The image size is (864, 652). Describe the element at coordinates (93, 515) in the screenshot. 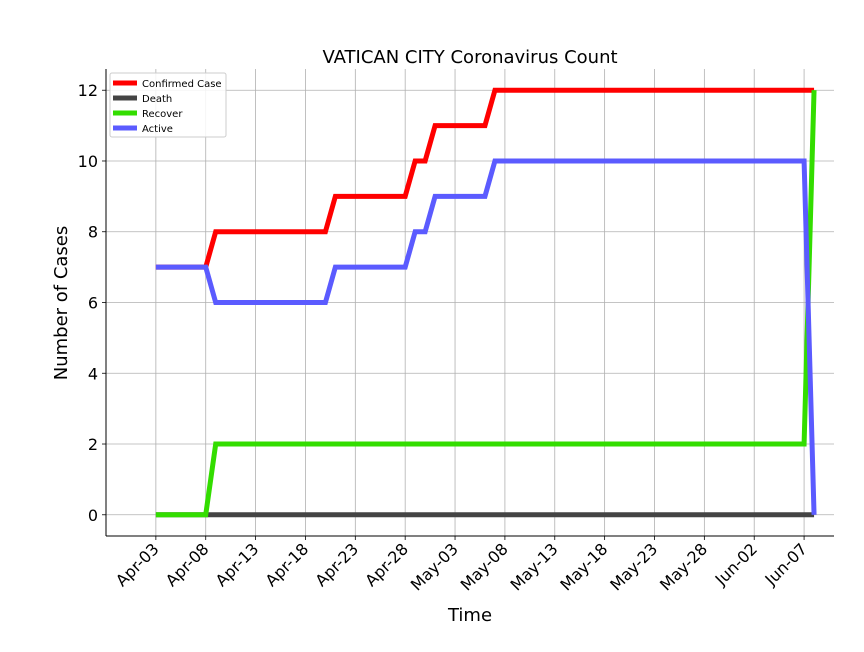

I see `y-tick-label: 0` at that location.